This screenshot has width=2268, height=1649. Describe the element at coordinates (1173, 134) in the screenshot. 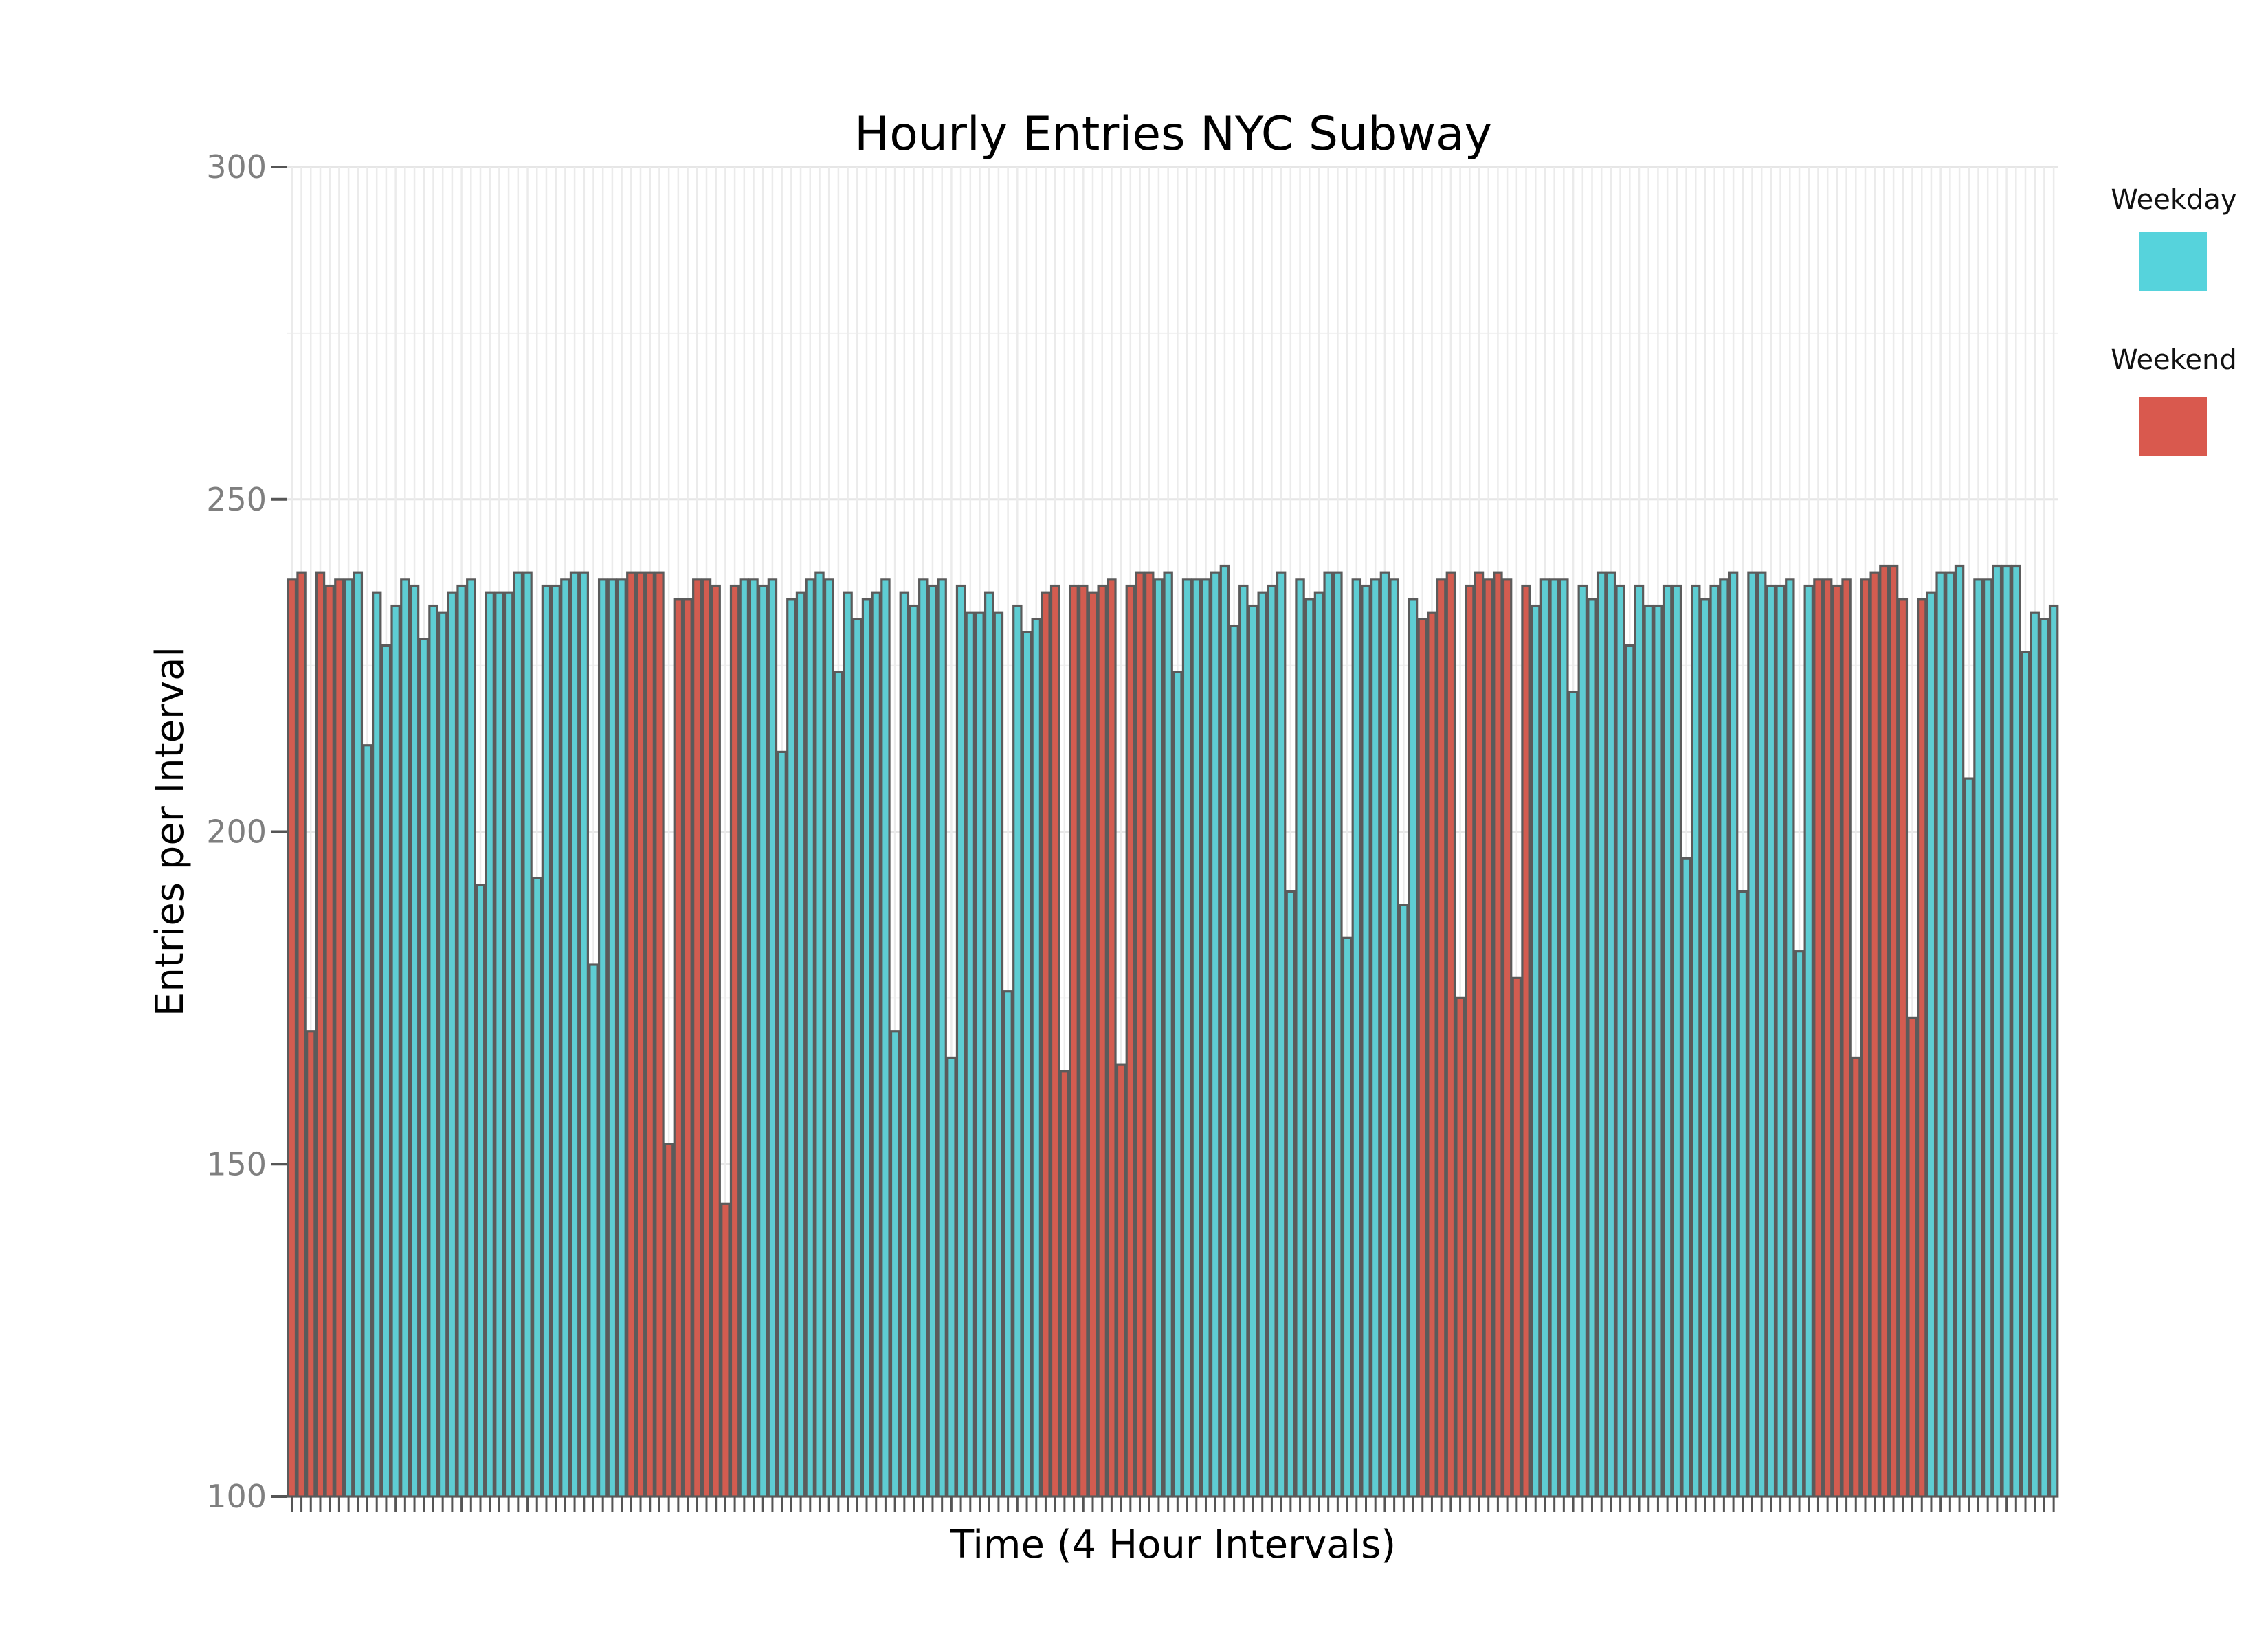

I see `chart-title: Hourly Entries NYC Subway` at that location.